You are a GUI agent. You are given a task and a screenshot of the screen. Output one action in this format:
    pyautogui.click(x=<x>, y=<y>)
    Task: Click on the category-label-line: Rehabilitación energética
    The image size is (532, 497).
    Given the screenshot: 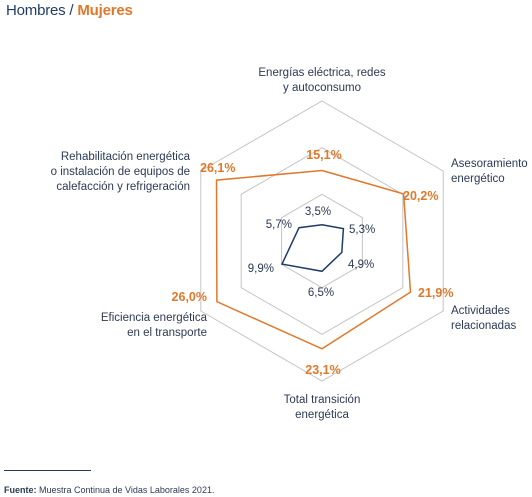 What is the action you would take?
    pyautogui.click(x=126, y=157)
    